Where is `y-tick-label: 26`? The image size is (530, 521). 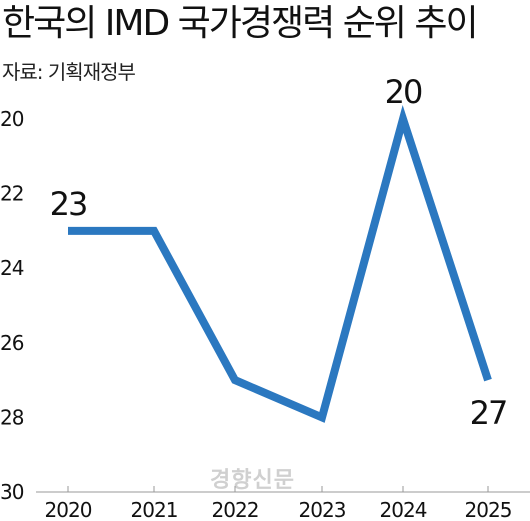 y-tick-label: 26 is located at coordinates (12, 343).